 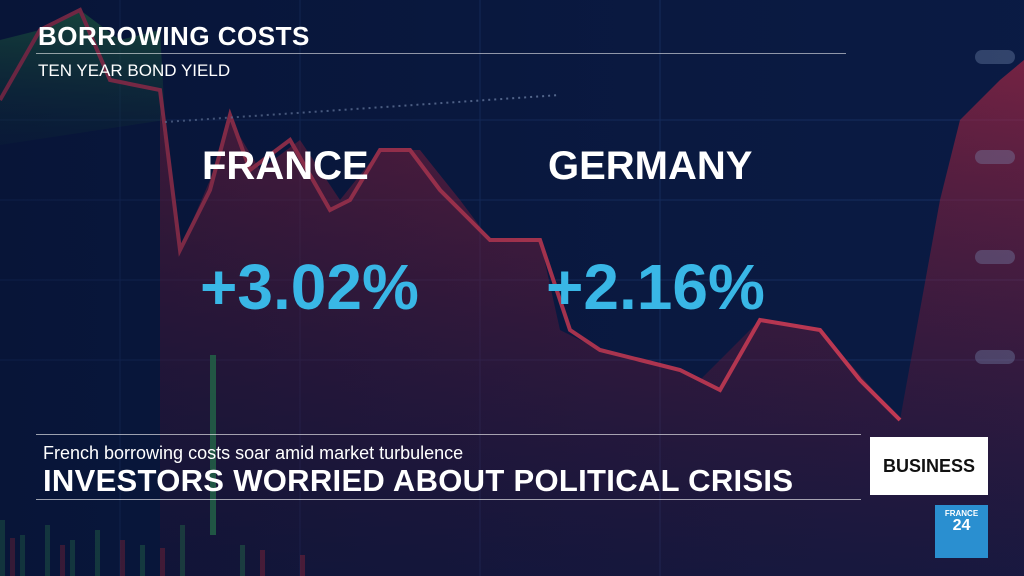 I want to click on country-label-france: FRANCE, so click(x=285, y=166).